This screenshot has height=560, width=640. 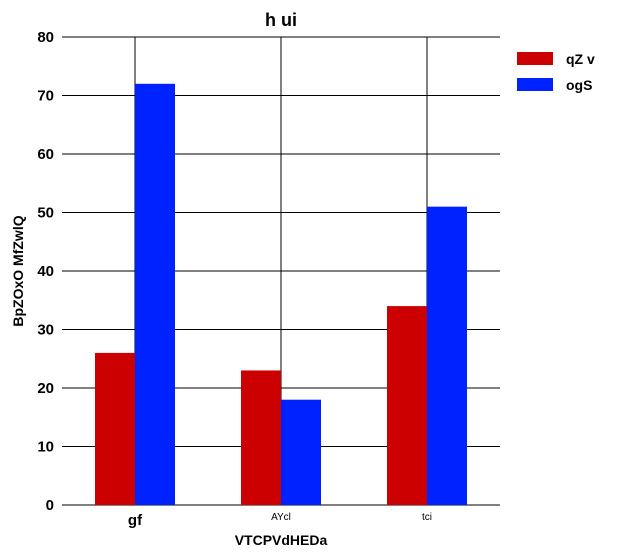 What do you see at coordinates (580, 59) in the screenshot?
I see `legend-label: qZ v` at bounding box center [580, 59].